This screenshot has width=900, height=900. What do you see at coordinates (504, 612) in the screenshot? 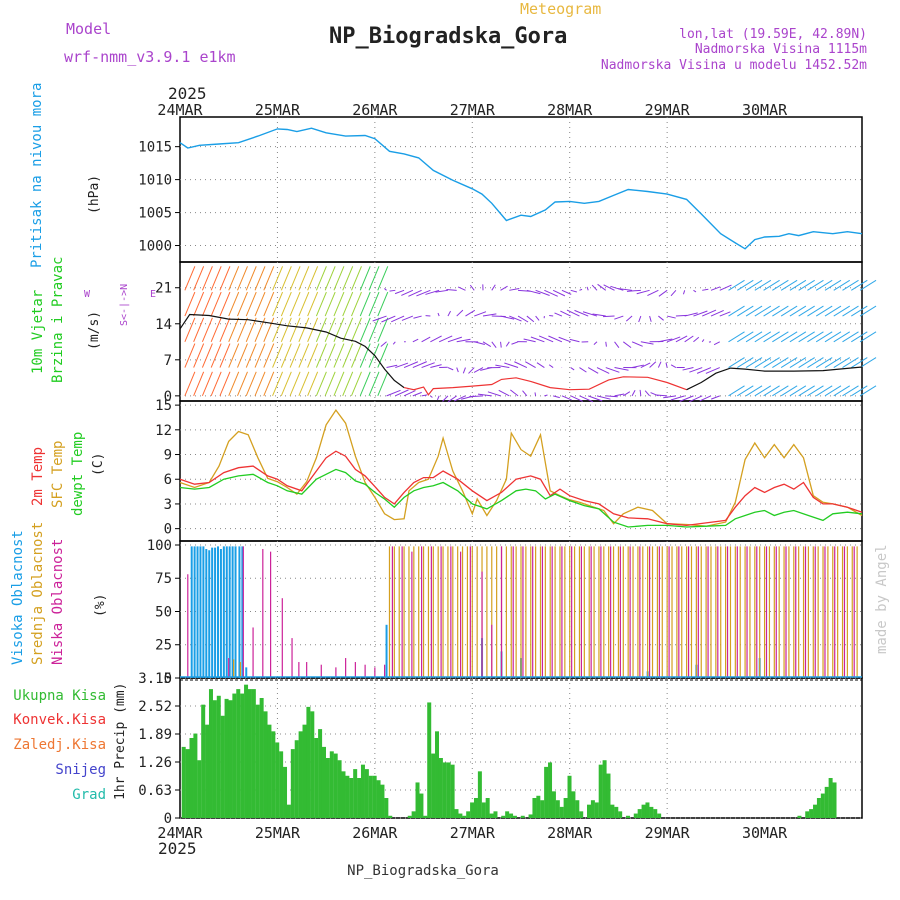
I see `cloud-panel: 0 25 50 75 100` at bounding box center [504, 612].